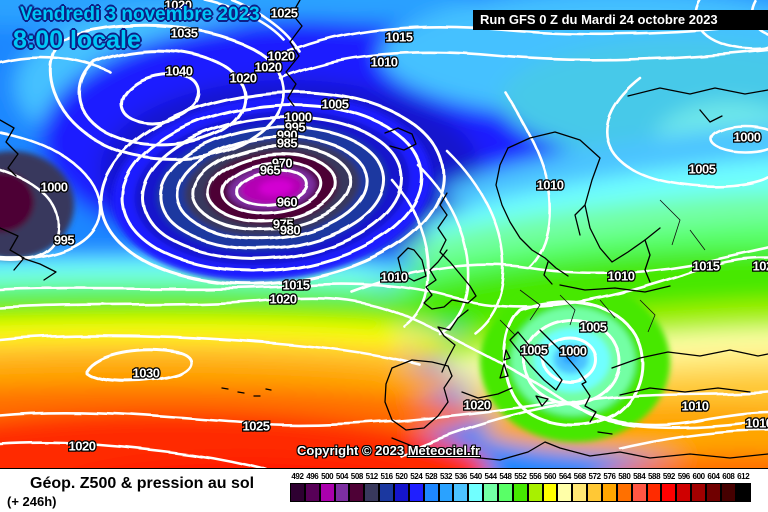 Image resolution: width=768 pixels, height=512 pixels. Describe the element at coordinates (443, 450) in the screenshot. I see `meteociel-link: Meteociel.fr` at that location.